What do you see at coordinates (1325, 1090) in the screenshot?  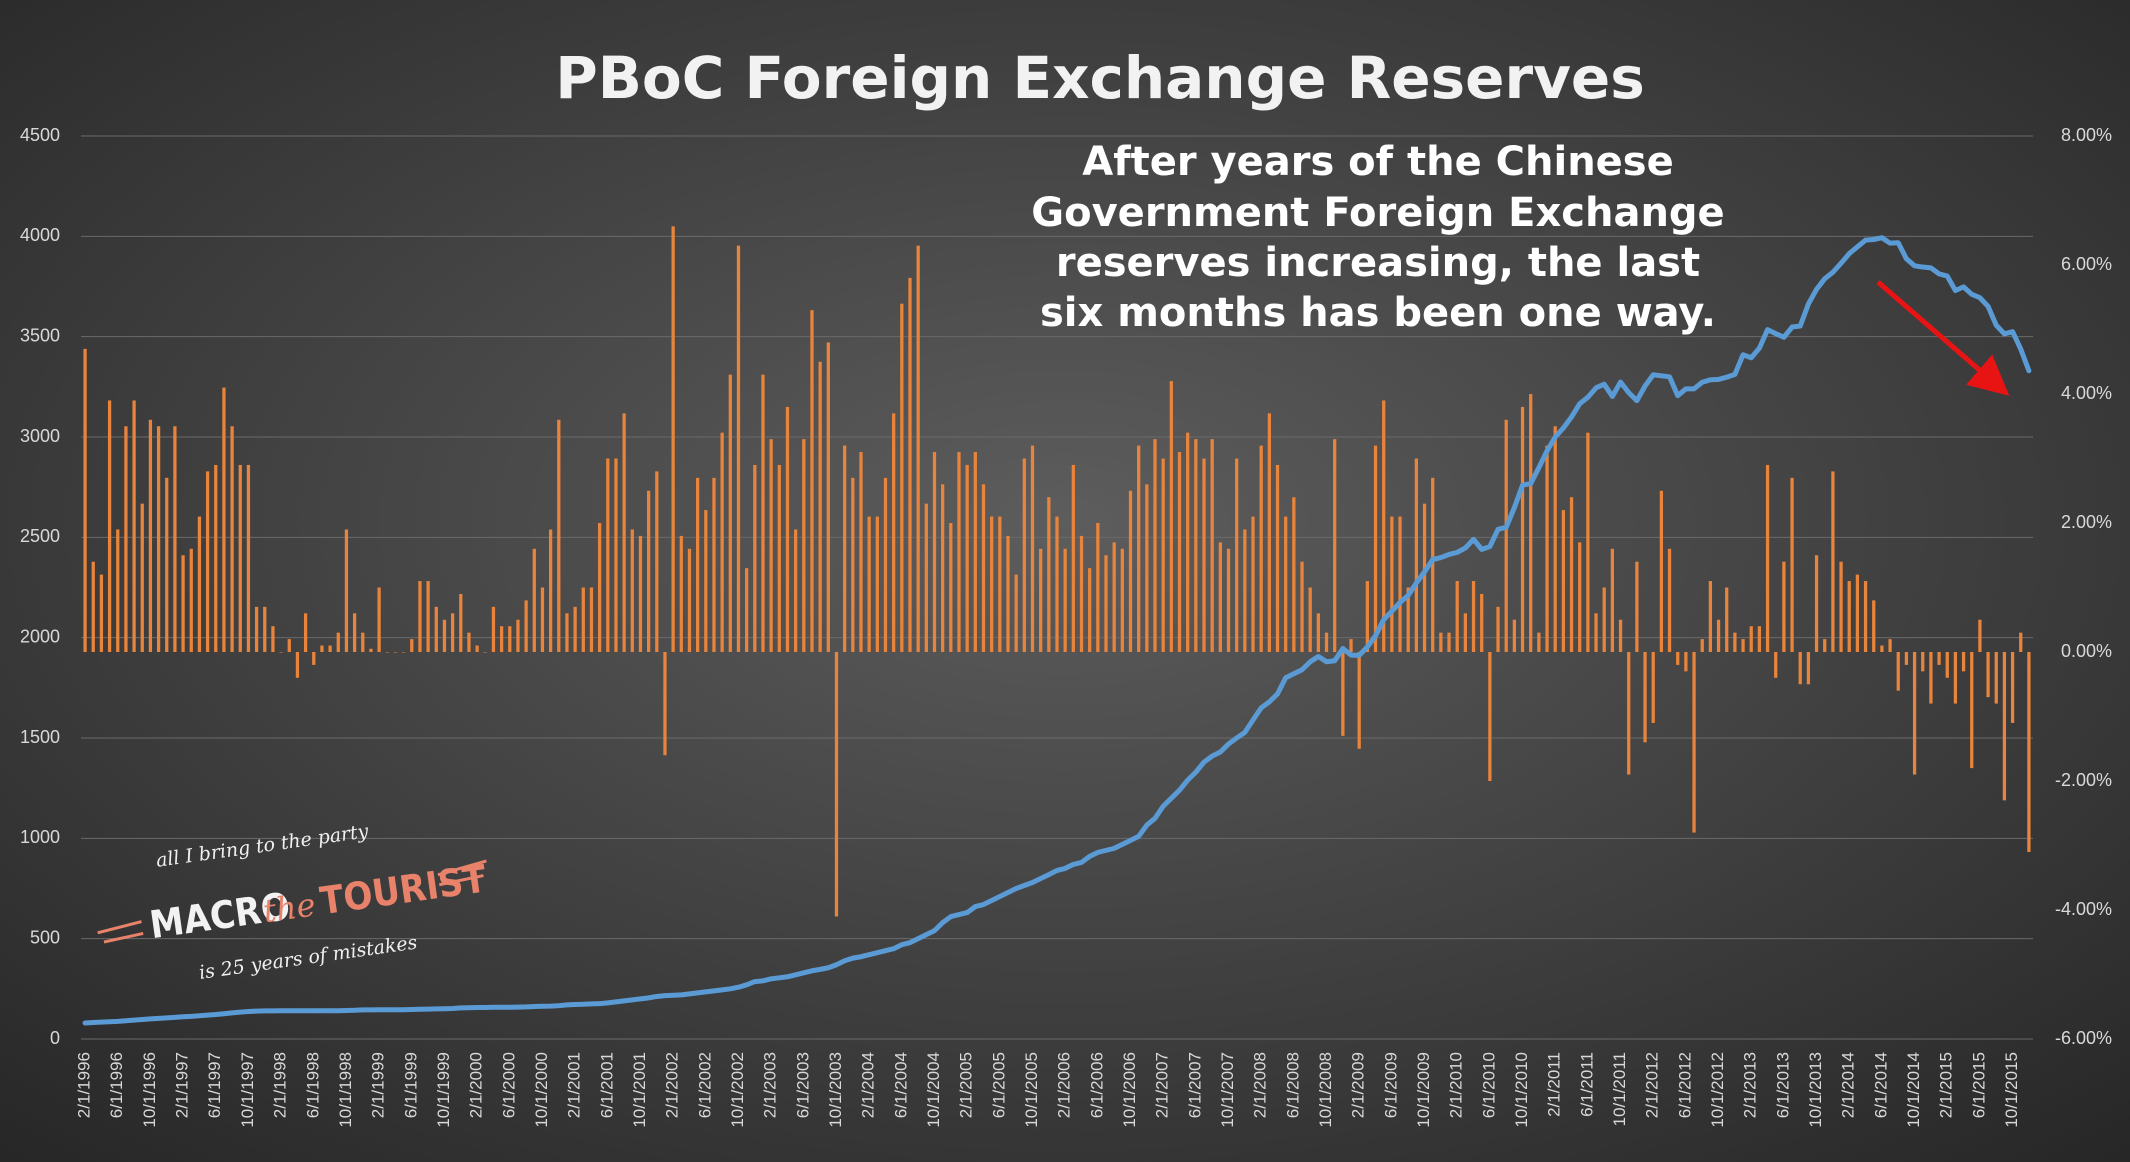 I see `x-tick-label: 10/1/2008` at bounding box center [1325, 1090].